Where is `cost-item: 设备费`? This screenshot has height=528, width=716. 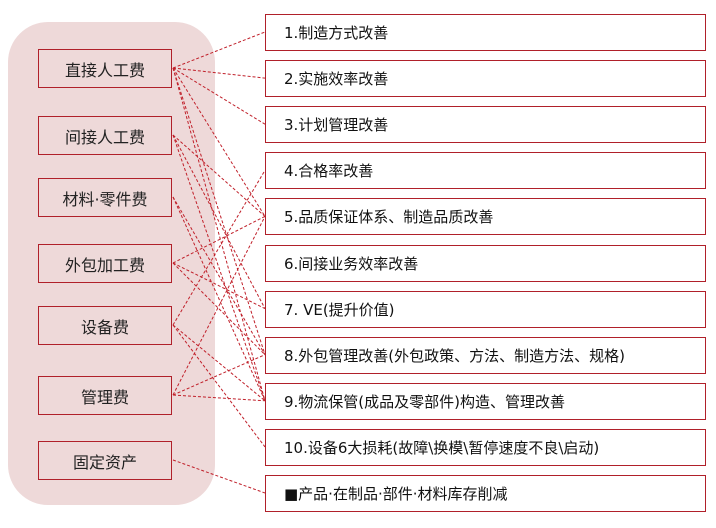
cost-item: 设备费 is located at coordinates (105, 325).